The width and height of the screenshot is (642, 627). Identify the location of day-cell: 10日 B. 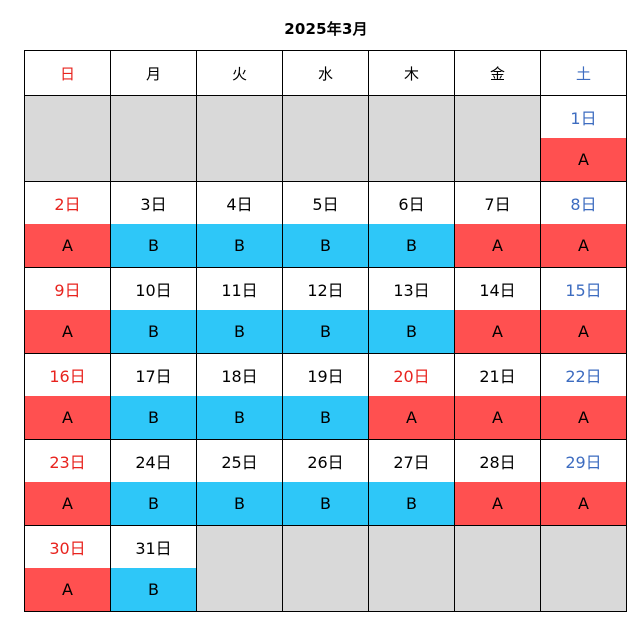
(154, 311).